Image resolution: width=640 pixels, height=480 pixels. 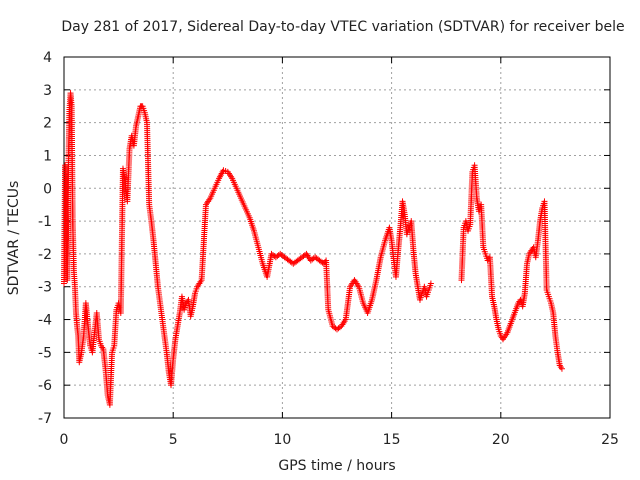 I want to click on y-tick-label: -4, so click(x=45, y=321).